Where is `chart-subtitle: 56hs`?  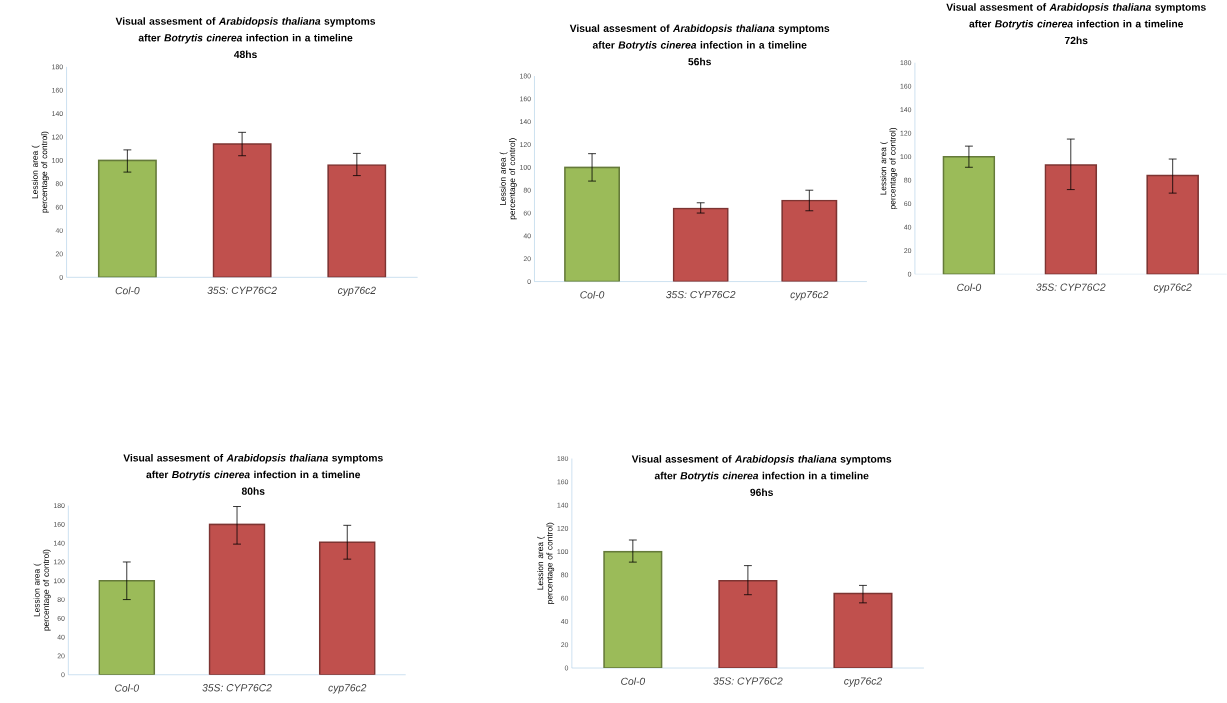
chart-subtitle: 56hs is located at coordinates (699, 61).